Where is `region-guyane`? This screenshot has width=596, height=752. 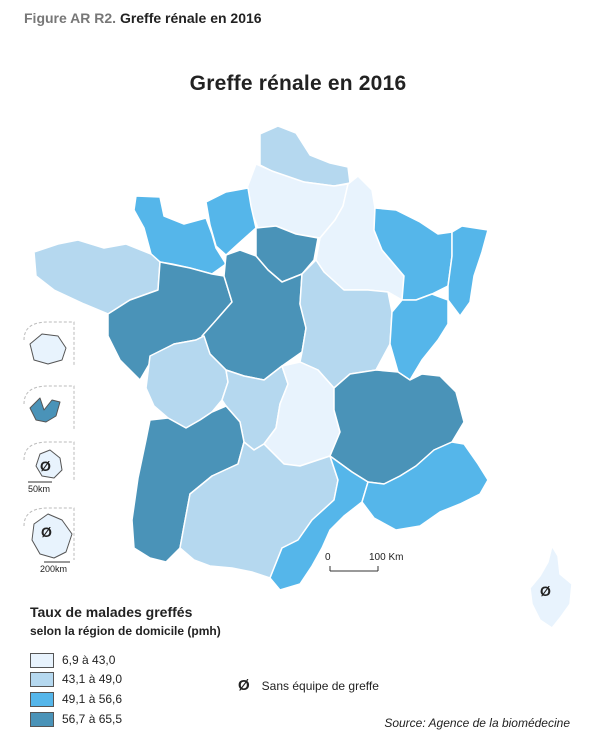
region-guyane is located at coordinates (52, 536).